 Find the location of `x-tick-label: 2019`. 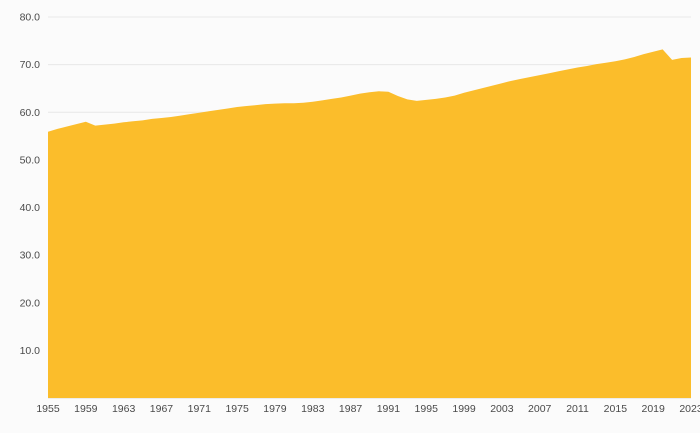

x-tick-label: 2019 is located at coordinates (653, 409).